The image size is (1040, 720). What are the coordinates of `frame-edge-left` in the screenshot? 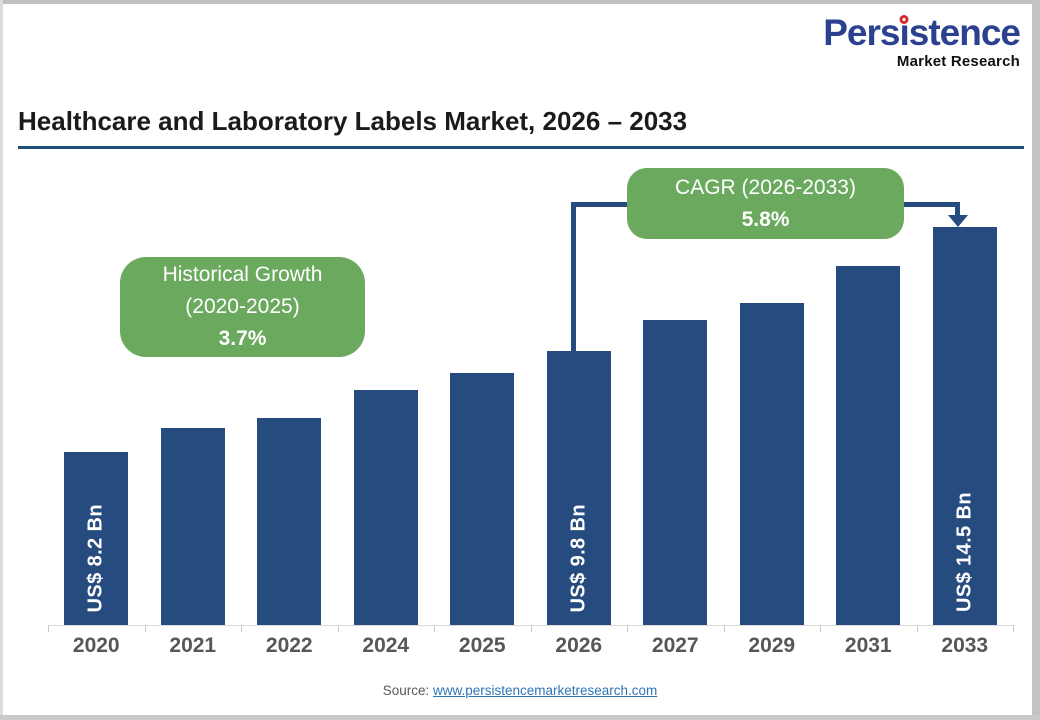 It's located at (1, 360).